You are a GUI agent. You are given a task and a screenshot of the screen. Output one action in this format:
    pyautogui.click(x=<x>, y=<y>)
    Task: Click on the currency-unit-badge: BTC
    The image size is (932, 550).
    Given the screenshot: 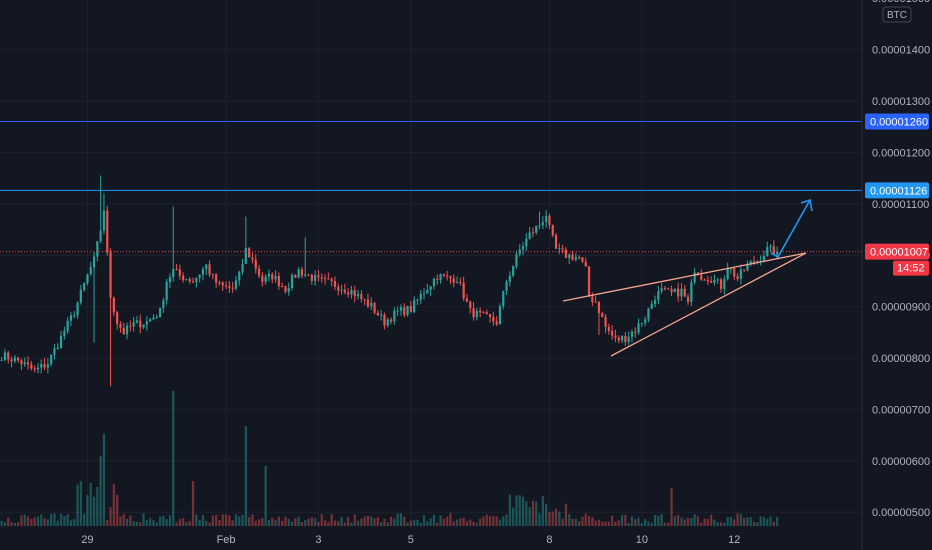 What is the action you would take?
    pyautogui.click(x=897, y=14)
    